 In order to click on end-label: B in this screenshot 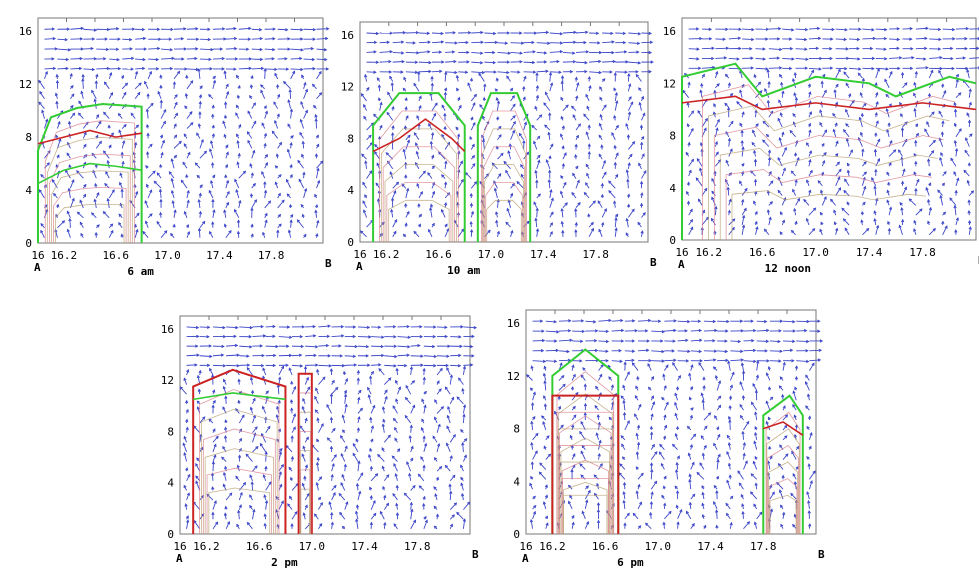, I will do `click(653, 262)`.